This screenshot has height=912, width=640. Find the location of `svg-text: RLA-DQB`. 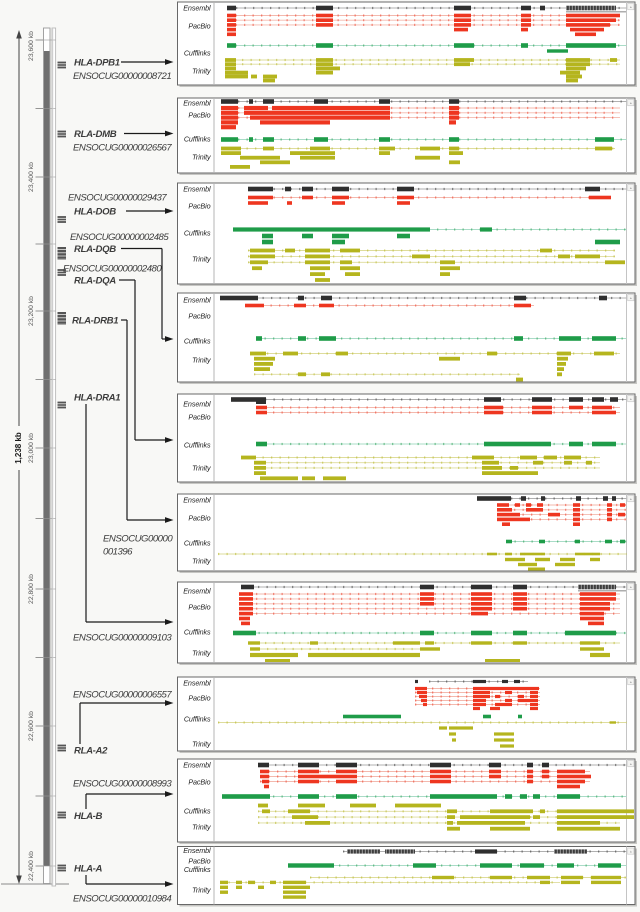

svg-text: RLA-DQB is located at coordinates (95, 249).